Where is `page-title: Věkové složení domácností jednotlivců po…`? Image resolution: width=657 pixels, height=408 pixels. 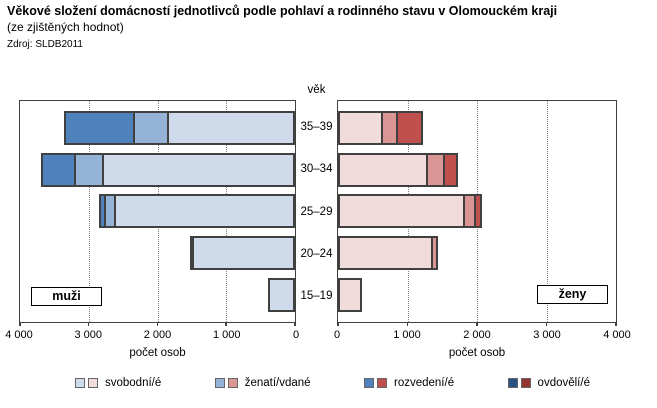
page-title: Věkové složení domácností jednotlivců po… is located at coordinates (282, 11).